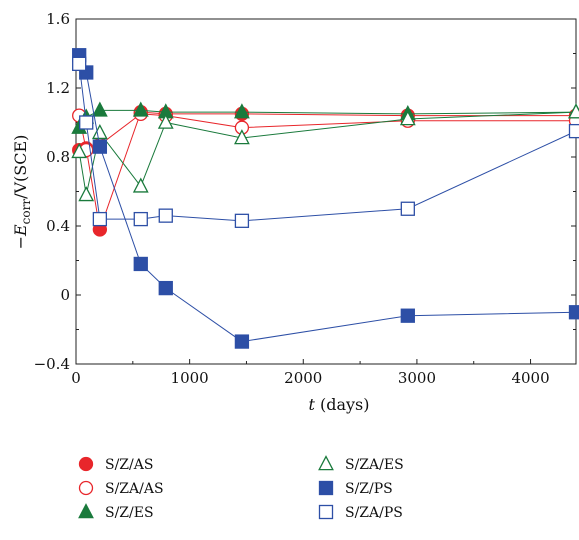 The image size is (579, 540). I want to click on legend-item: S/ZA/PS, so click(360, 512).